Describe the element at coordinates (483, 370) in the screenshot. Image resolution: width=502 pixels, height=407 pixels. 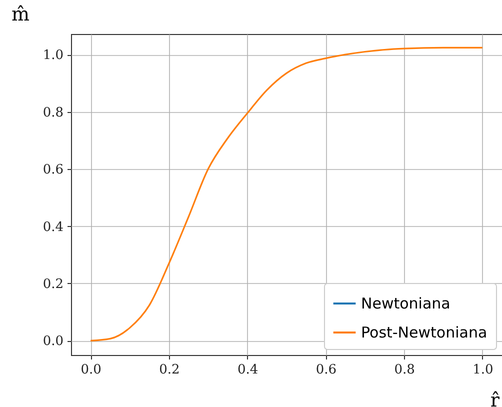
I see `x-tick-label: 1.0` at that location.